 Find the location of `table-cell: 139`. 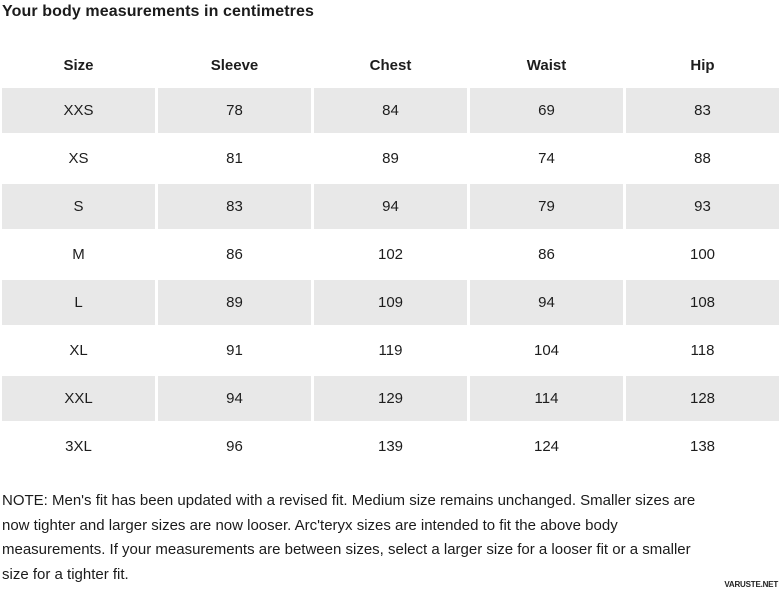

table-cell: 139 is located at coordinates (390, 446).